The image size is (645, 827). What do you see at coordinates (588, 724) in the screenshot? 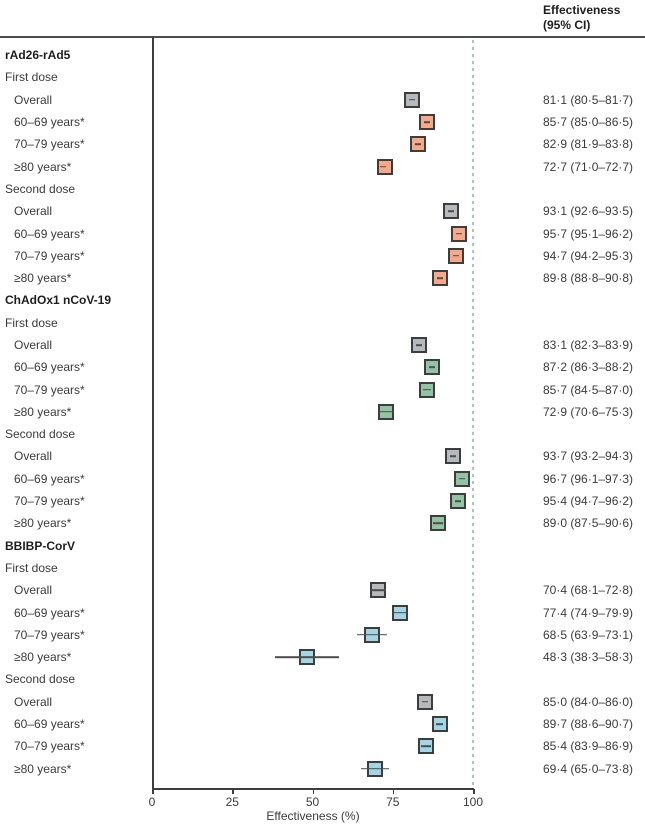
I see `ci-value: 89·7 (88·6–90·7)` at bounding box center [588, 724].